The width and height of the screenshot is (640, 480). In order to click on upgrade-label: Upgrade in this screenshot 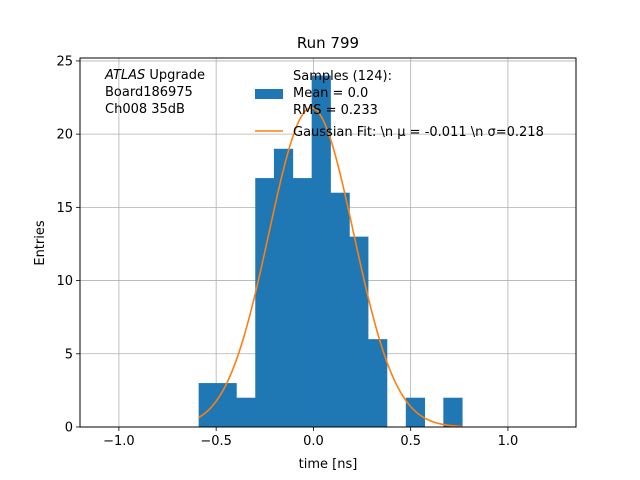, I will do `click(175, 75)`.